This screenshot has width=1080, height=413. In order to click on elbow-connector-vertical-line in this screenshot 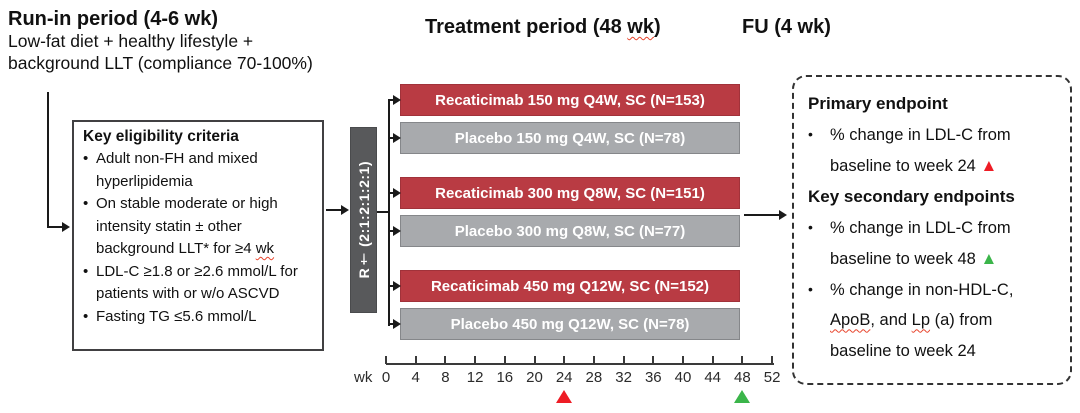, I will do `click(48, 160)`.